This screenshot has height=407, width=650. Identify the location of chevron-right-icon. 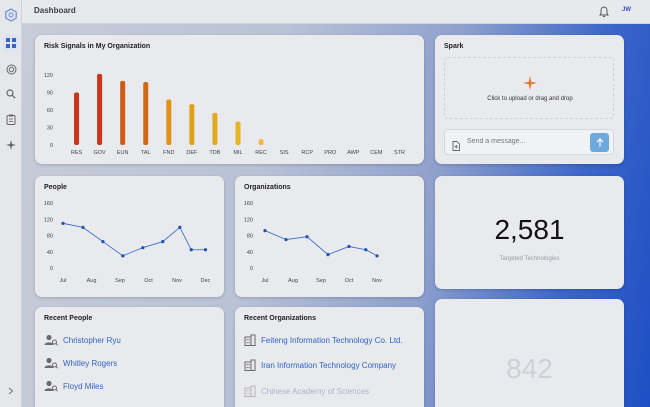
(11, 391).